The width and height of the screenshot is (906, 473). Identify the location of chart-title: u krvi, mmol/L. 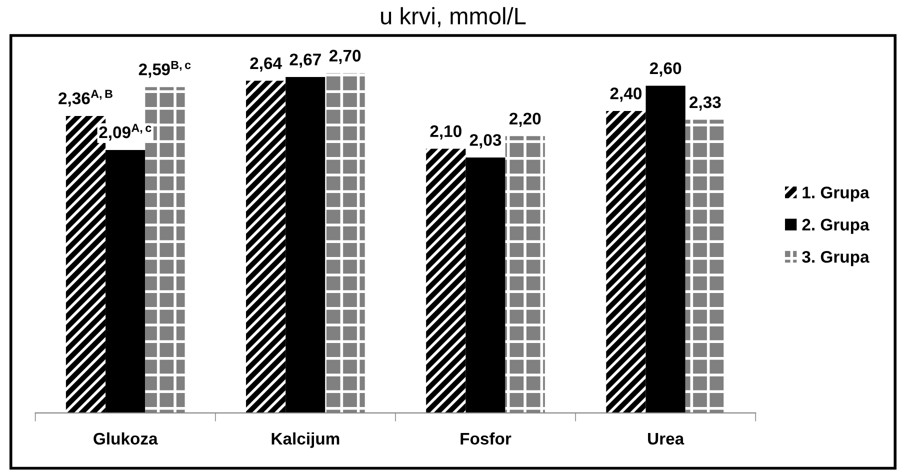
(453, 17).